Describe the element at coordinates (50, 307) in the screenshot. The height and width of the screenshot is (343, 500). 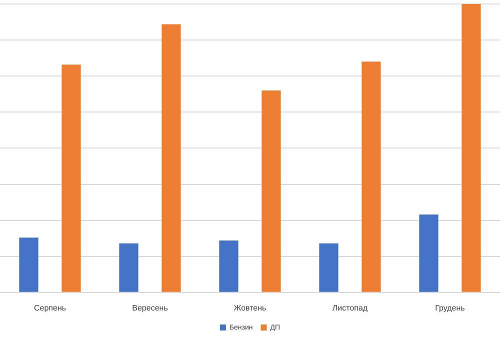
I see `x-tick-label: Серпень` at that location.